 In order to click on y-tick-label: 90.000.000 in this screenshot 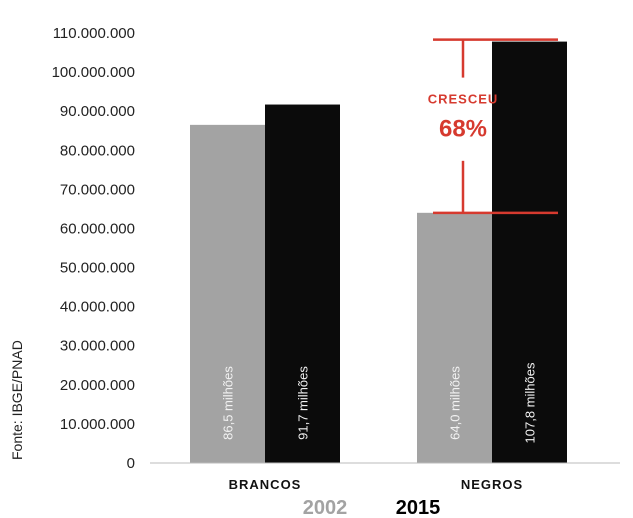, I will do `click(97, 111)`.